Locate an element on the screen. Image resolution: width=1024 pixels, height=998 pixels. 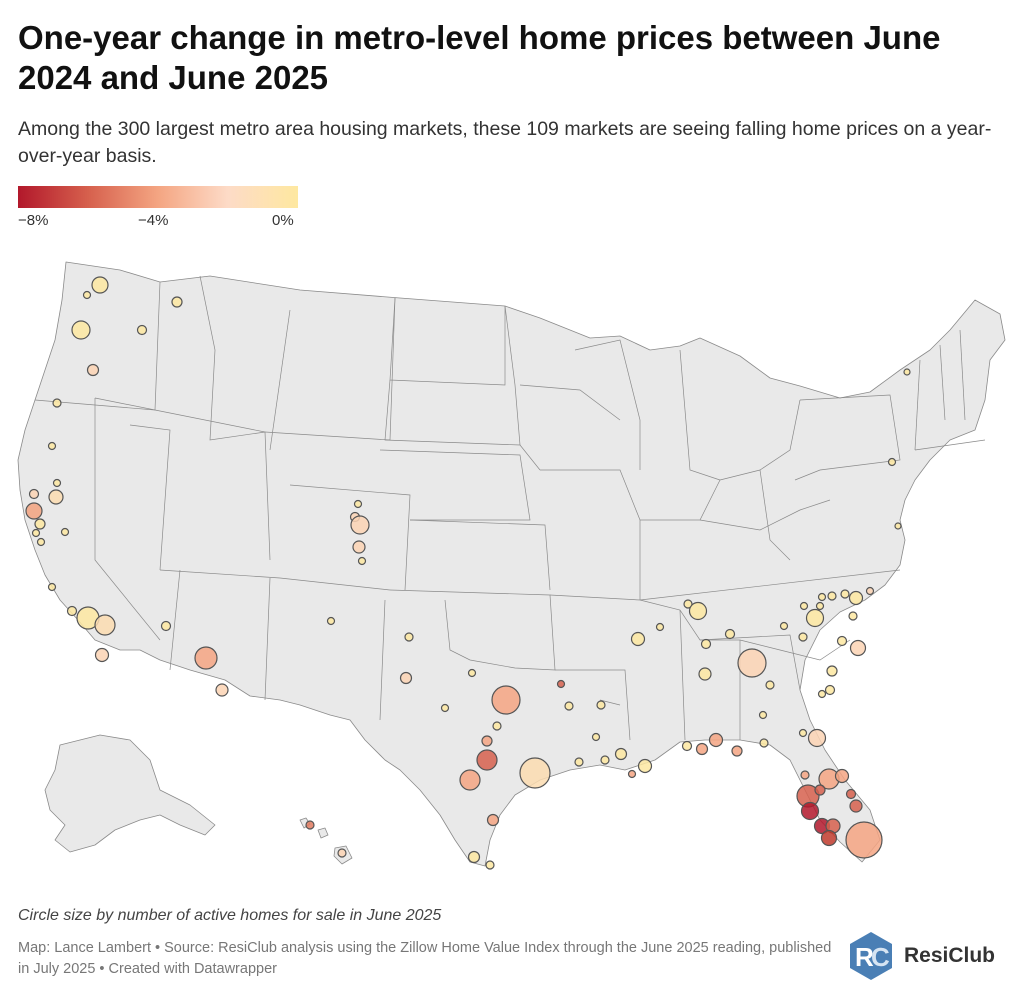
svg-text: C is located at coordinates (880, 957).